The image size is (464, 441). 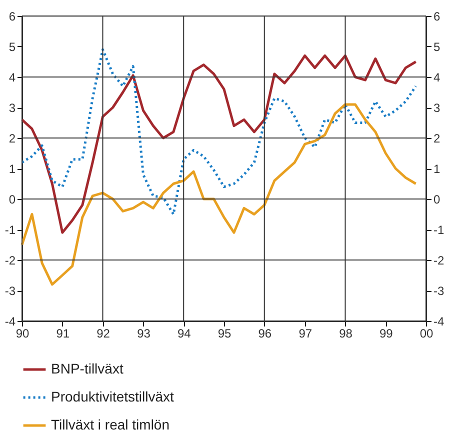 What do you see at coordinates (10, 261) in the screenshot?
I see `y-tick-label: -2` at bounding box center [10, 261].